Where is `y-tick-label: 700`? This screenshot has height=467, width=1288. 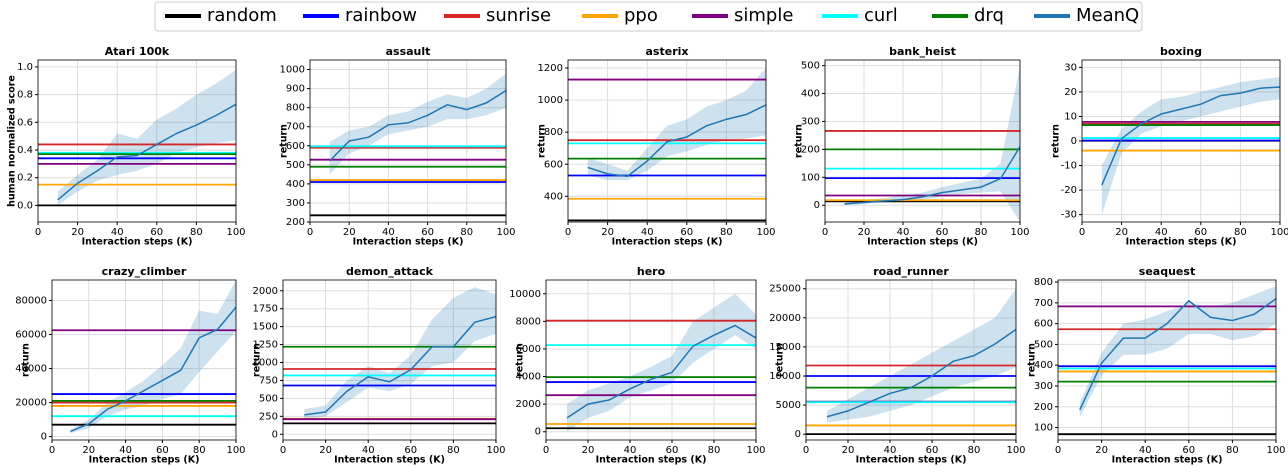 y-tick-label: 700 is located at coordinates (1043, 303).